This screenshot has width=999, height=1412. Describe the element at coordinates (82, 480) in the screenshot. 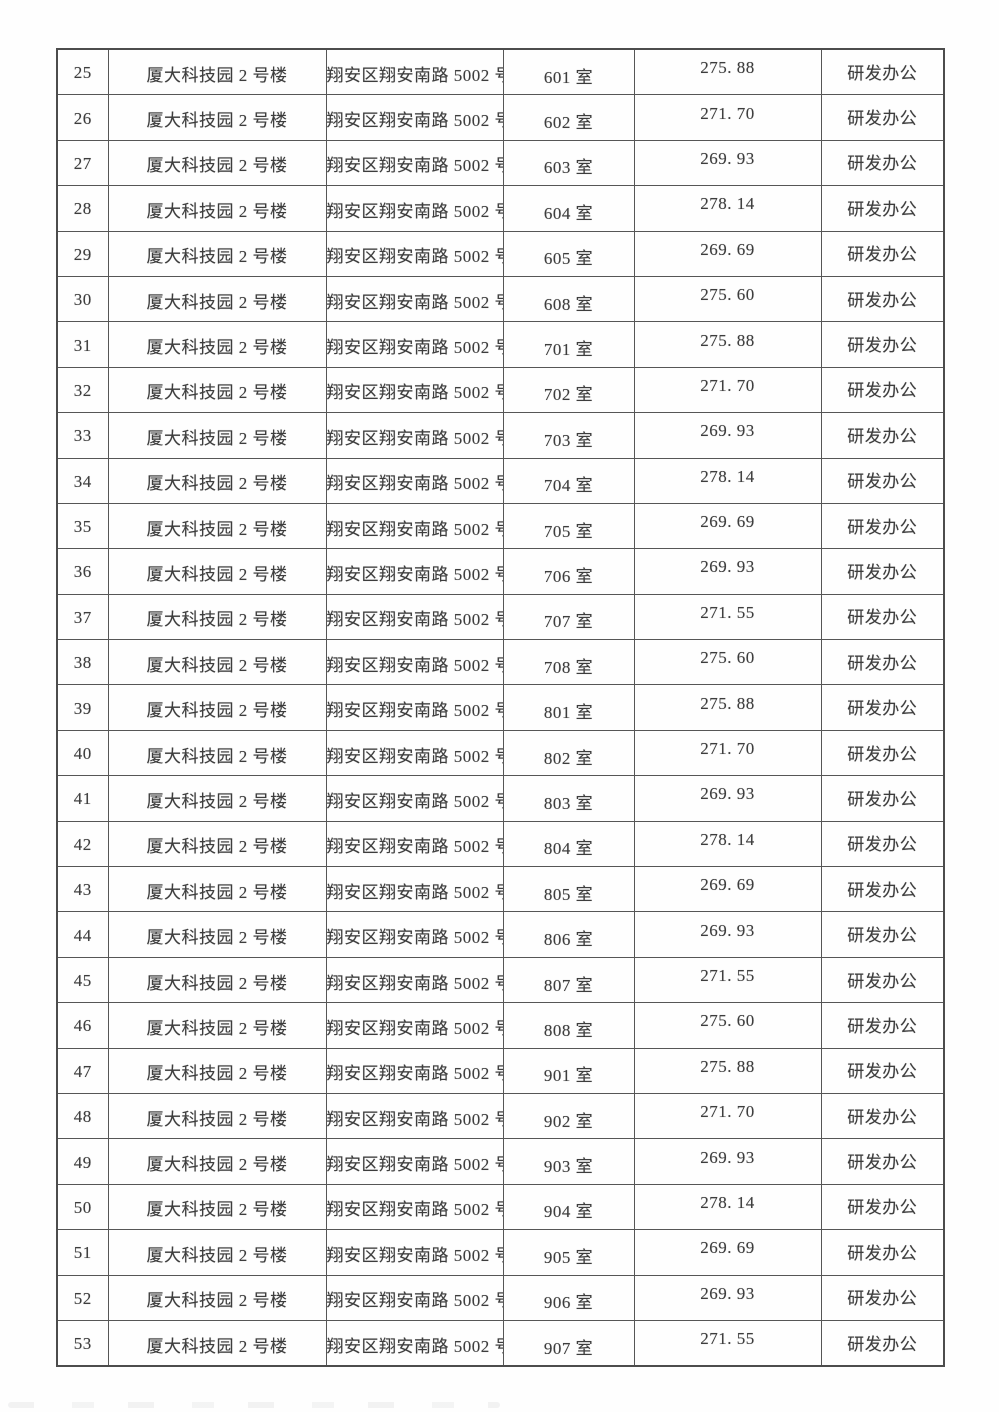

I see `row-number: 34` at that location.